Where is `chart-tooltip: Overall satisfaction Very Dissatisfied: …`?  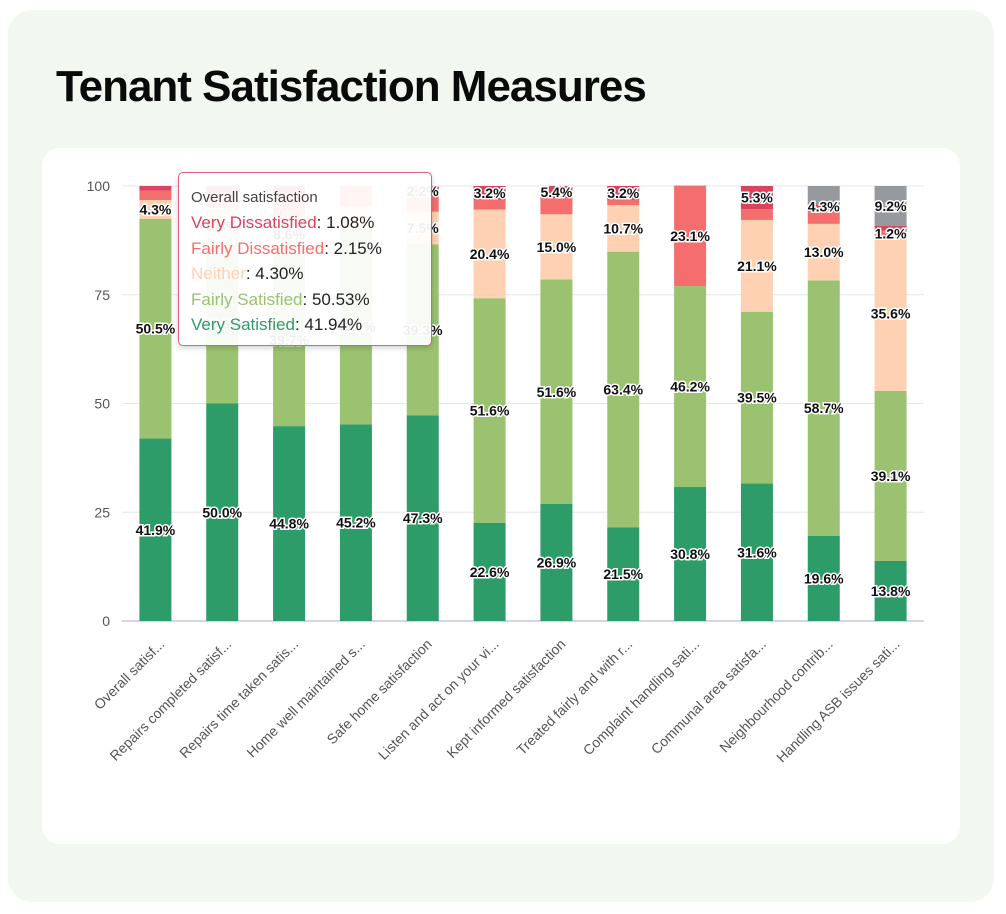
chart-tooltip: Overall satisfaction Very Dissatisfied: … is located at coordinates (305, 259).